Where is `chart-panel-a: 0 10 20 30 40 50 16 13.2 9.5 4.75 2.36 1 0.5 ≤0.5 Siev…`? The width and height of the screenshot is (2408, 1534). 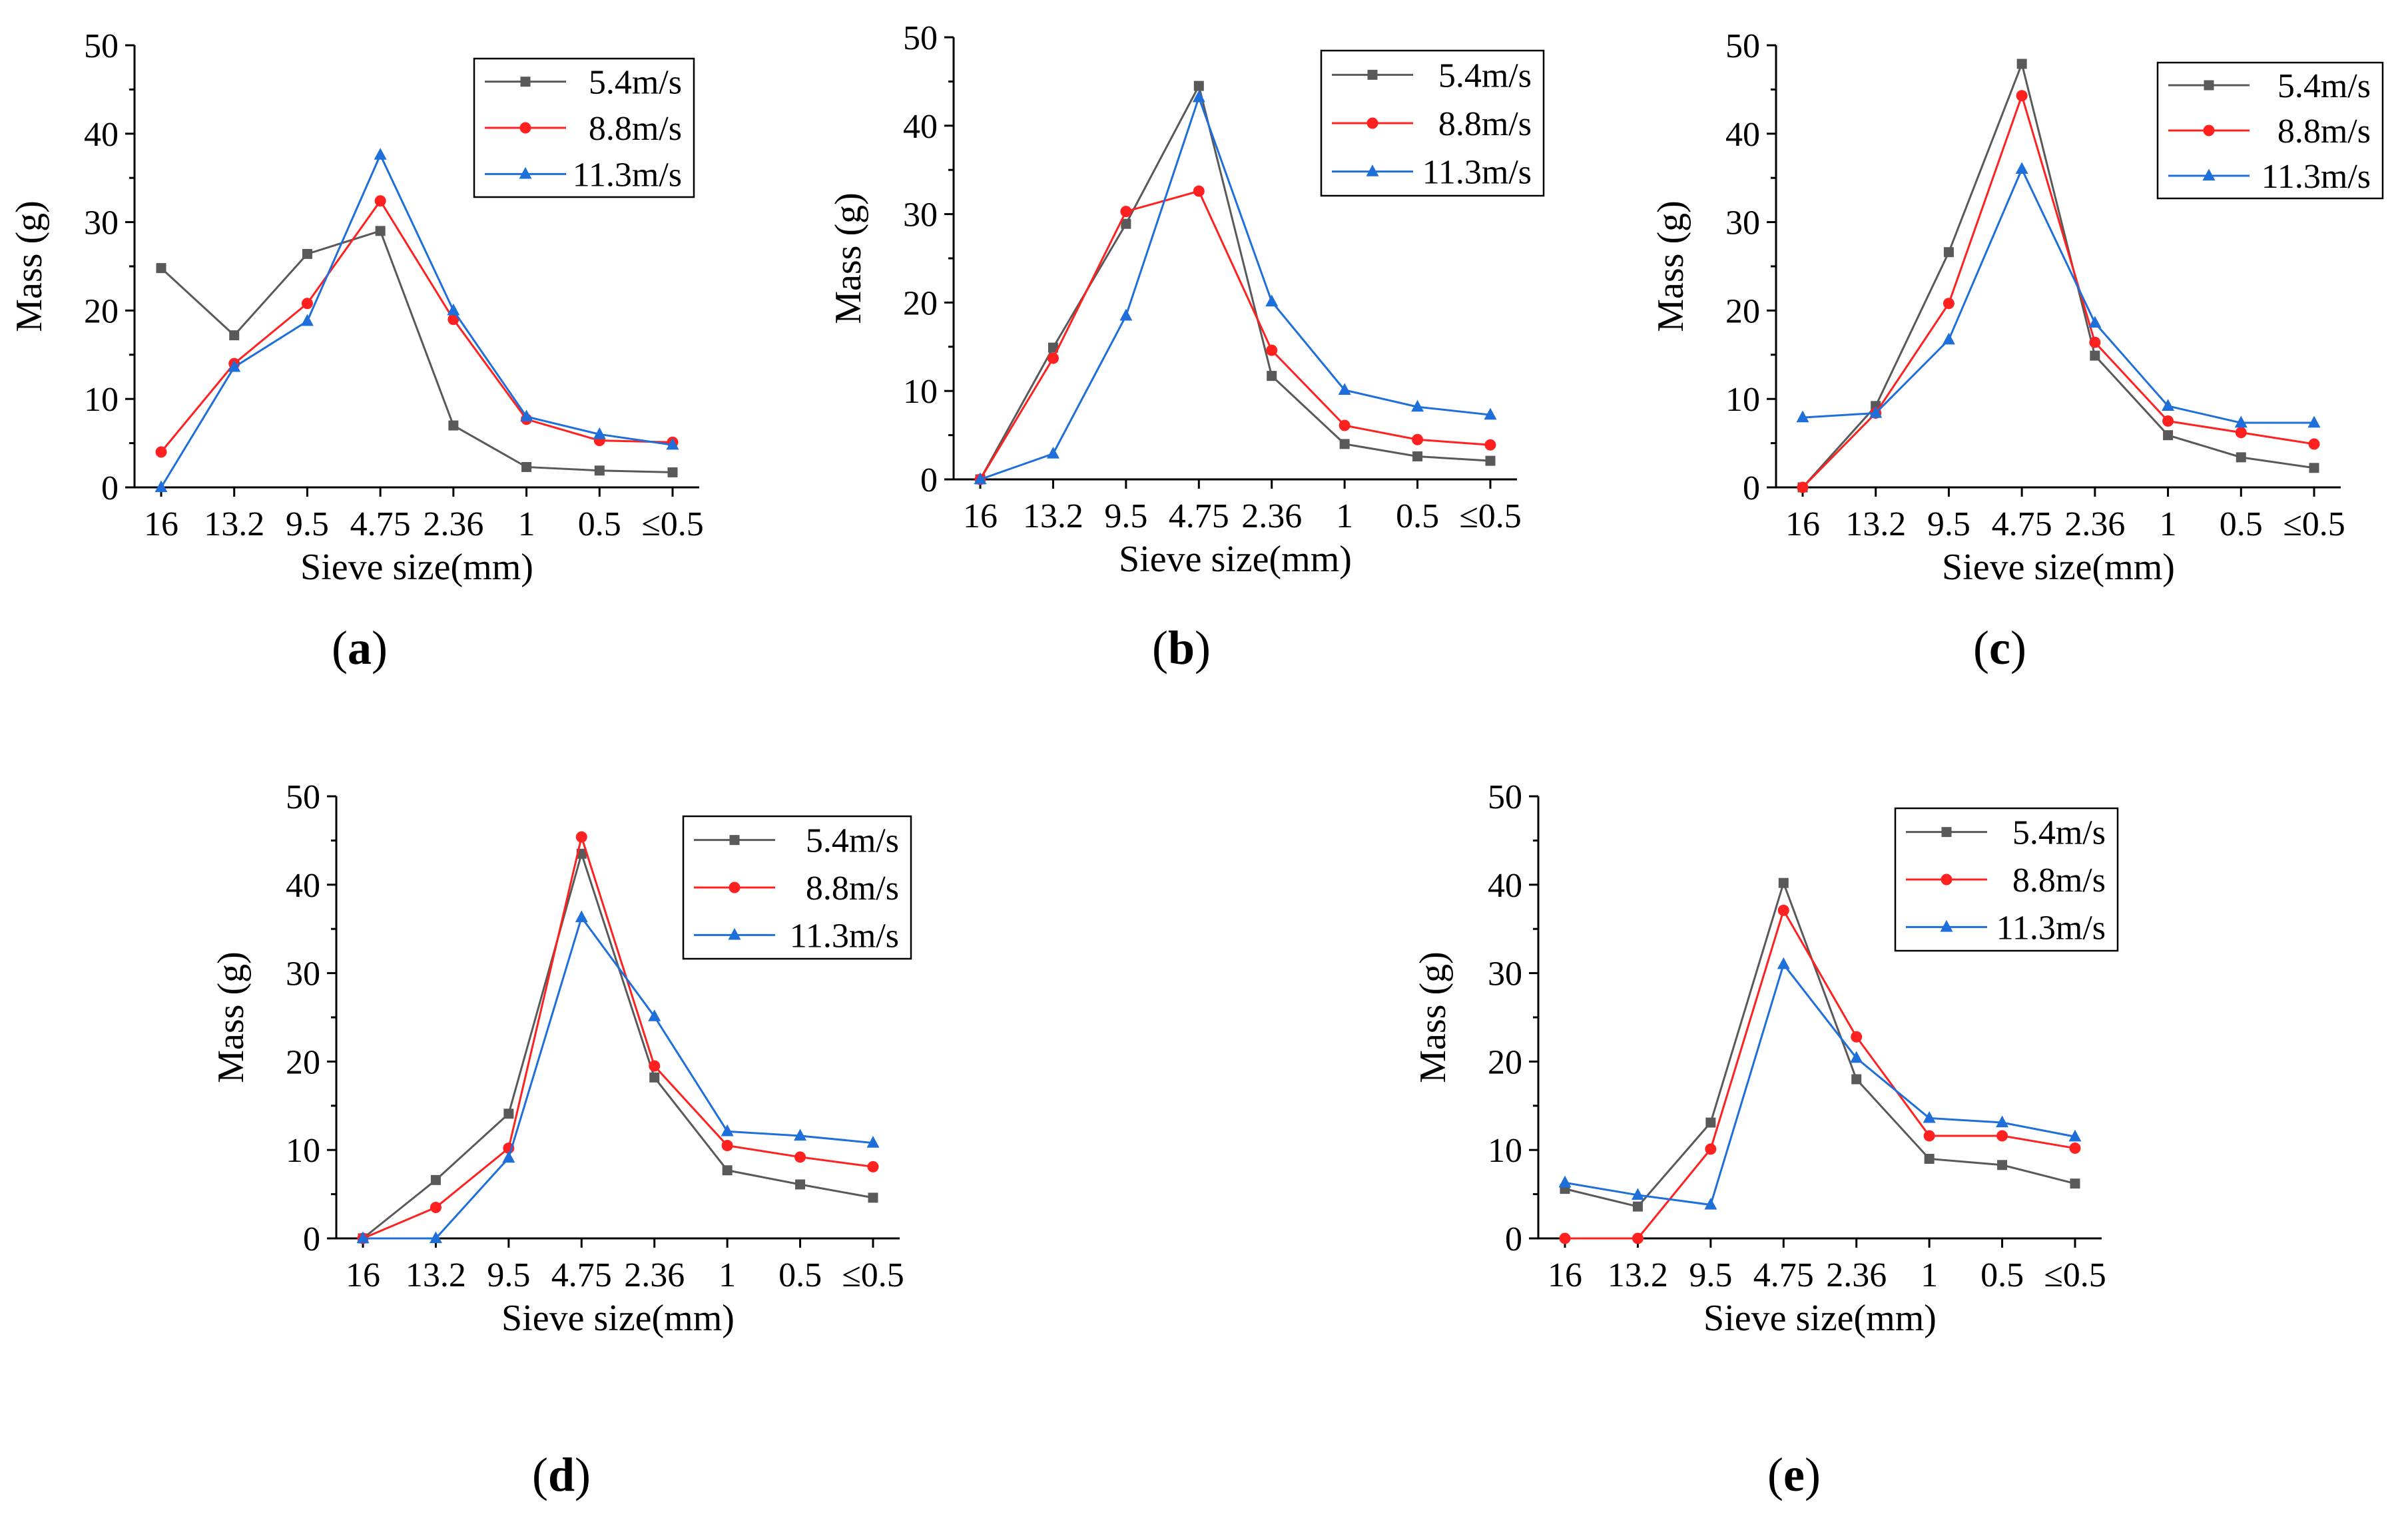 chart-panel-a: 0 10 20 30 40 50 16 13.2 9.5 4.75 2.36 1 0.5 ≤0.5 Siev… is located at coordinates (356, 307).